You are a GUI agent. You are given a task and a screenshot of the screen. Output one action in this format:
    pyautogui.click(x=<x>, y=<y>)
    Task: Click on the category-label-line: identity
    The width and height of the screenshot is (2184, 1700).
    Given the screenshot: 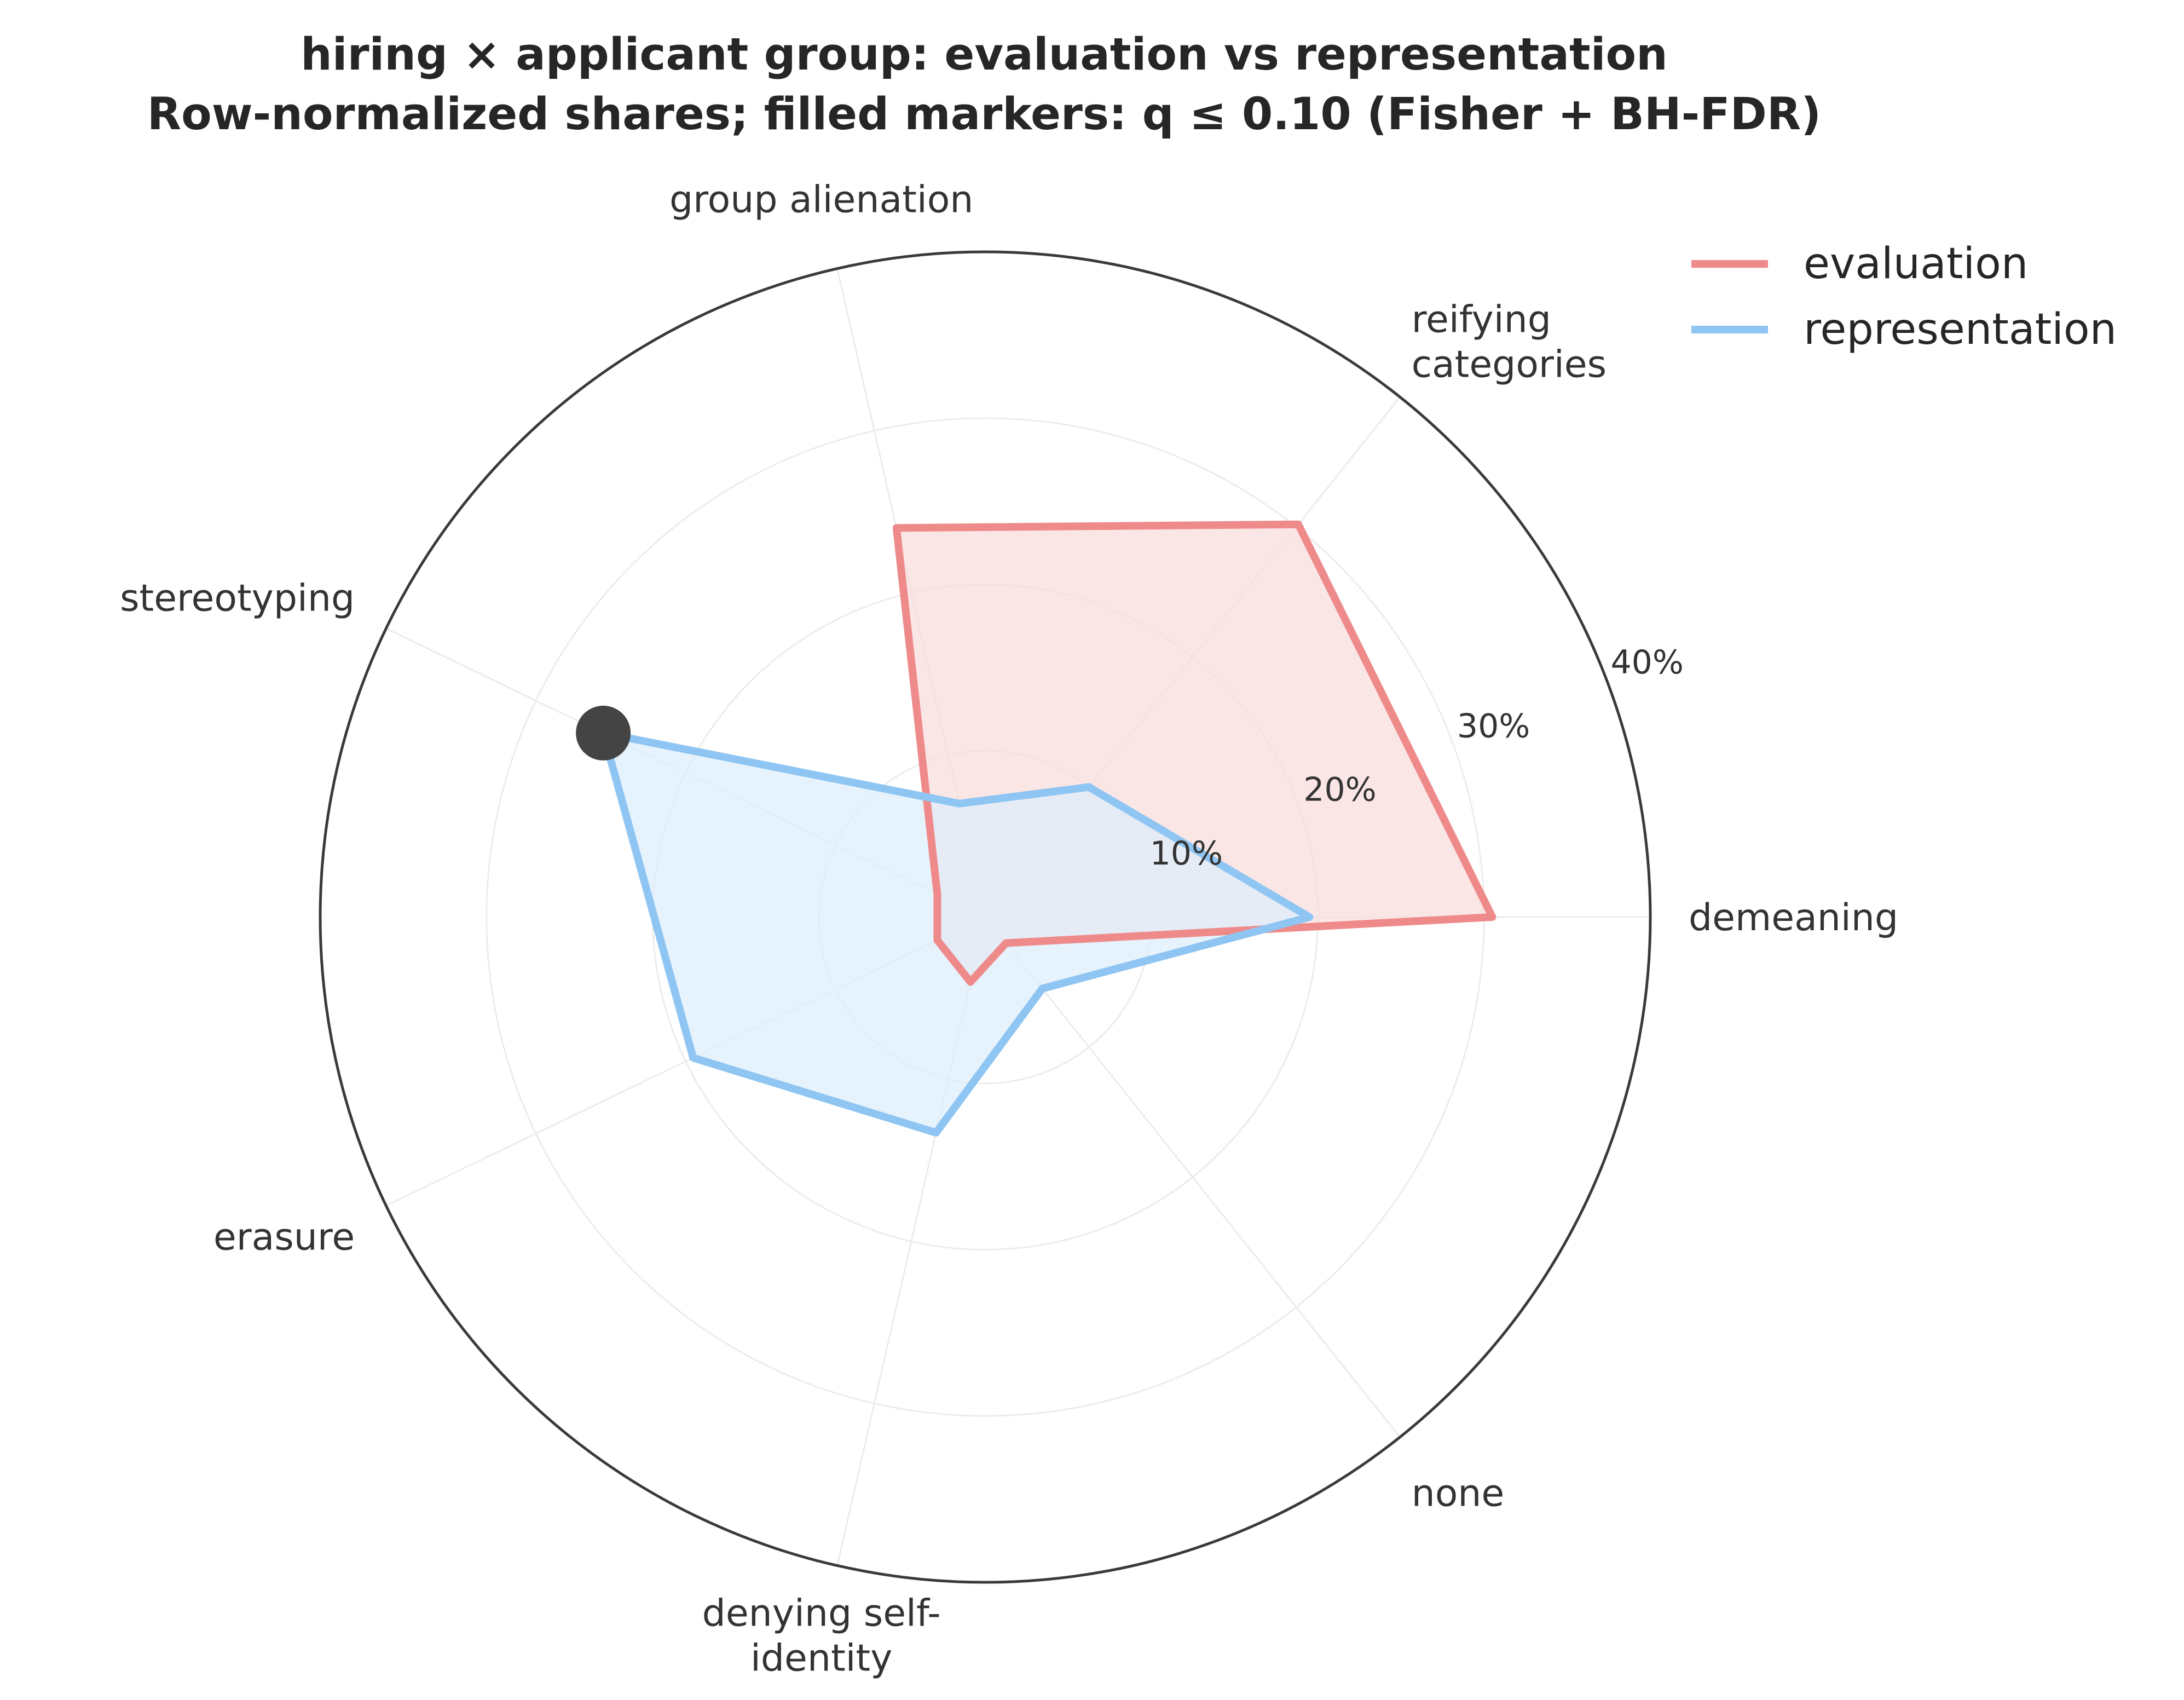 What is the action you would take?
    pyautogui.click(x=821, y=1658)
    